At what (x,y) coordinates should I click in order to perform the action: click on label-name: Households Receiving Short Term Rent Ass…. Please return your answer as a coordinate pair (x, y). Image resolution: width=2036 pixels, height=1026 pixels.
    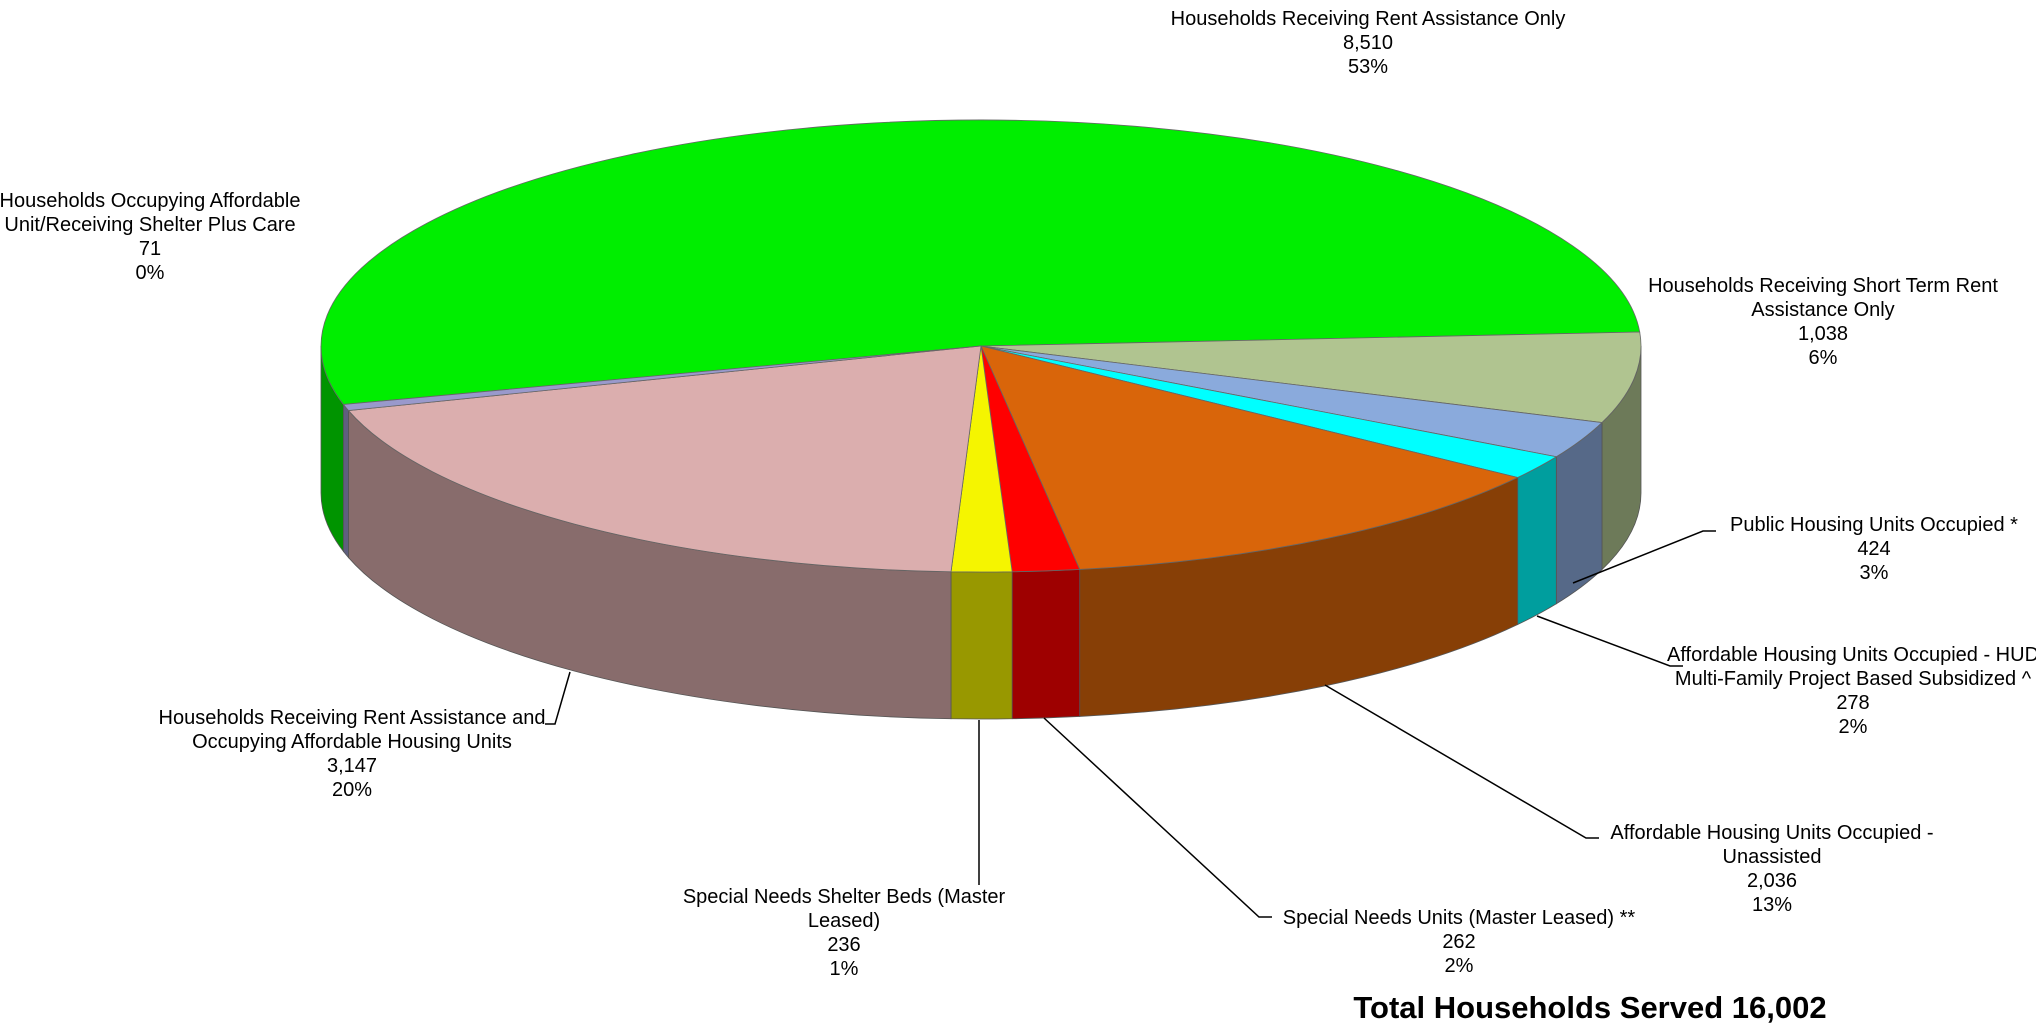
    Looking at the image, I should click on (1823, 298).